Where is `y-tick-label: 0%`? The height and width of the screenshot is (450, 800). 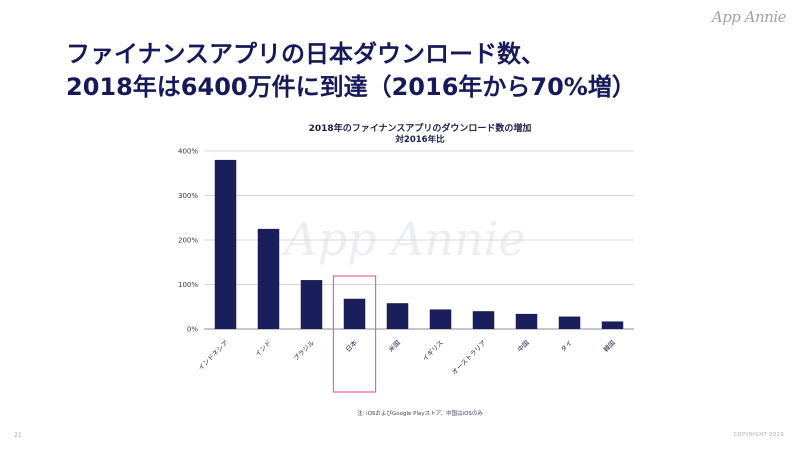 y-tick-label: 0% is located at coordinates (192, 330).